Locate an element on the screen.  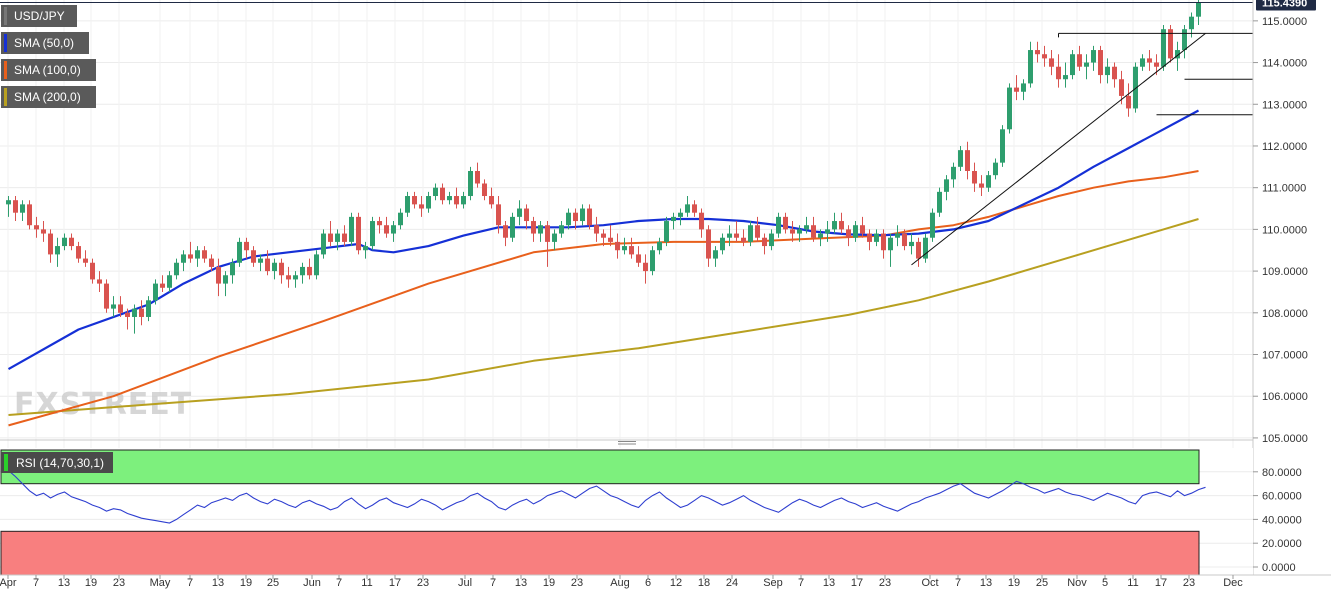
legend-item: SMA (100,0) is located at coordinates (48, 70).